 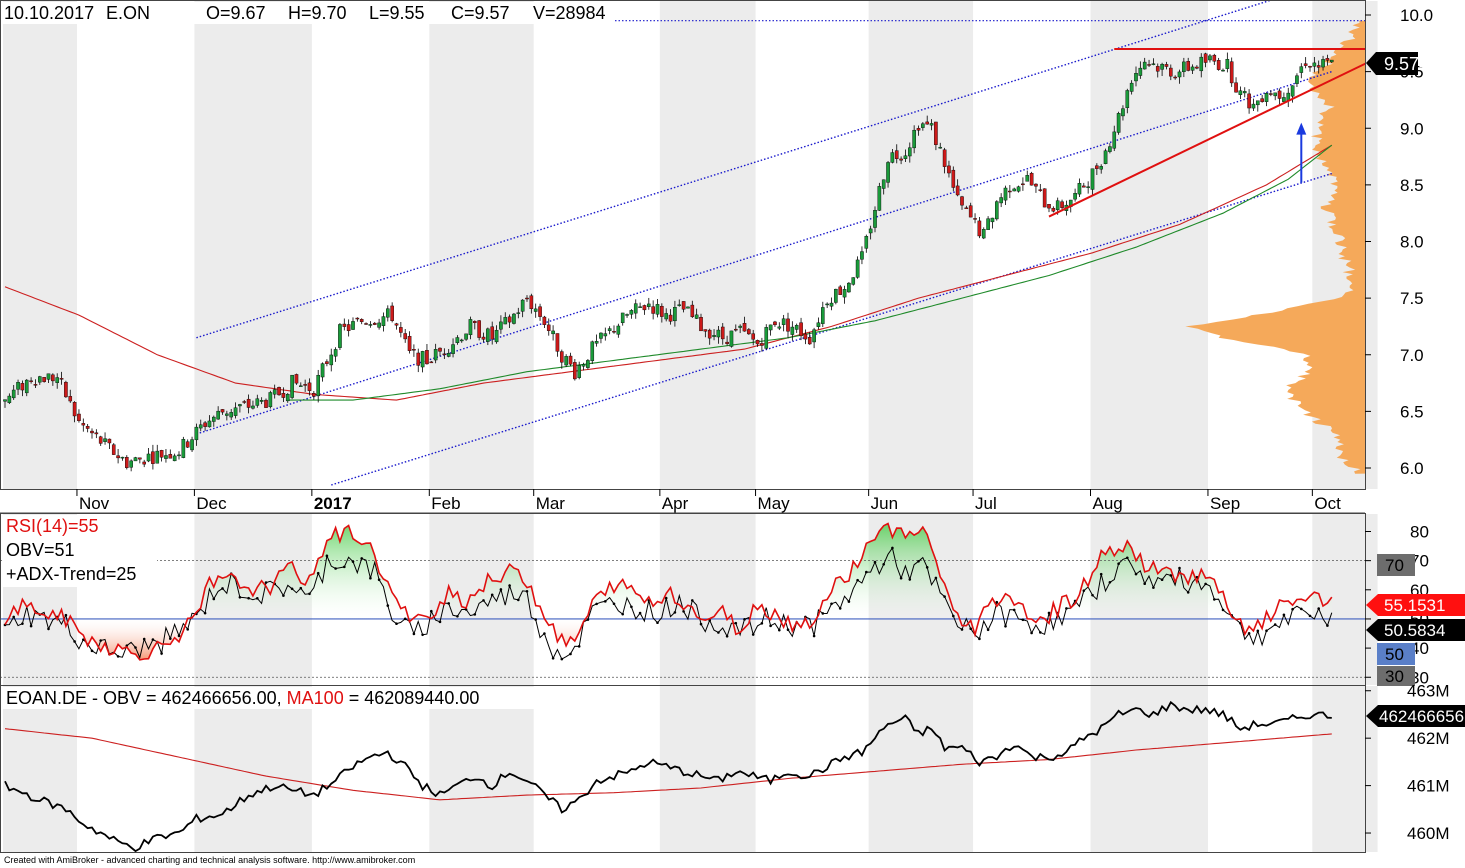 What do you see at coordinates (1414, 605) in the screenshot?
I see `rsi-value-label: 55.1531` at bounding box center [1414, 605].